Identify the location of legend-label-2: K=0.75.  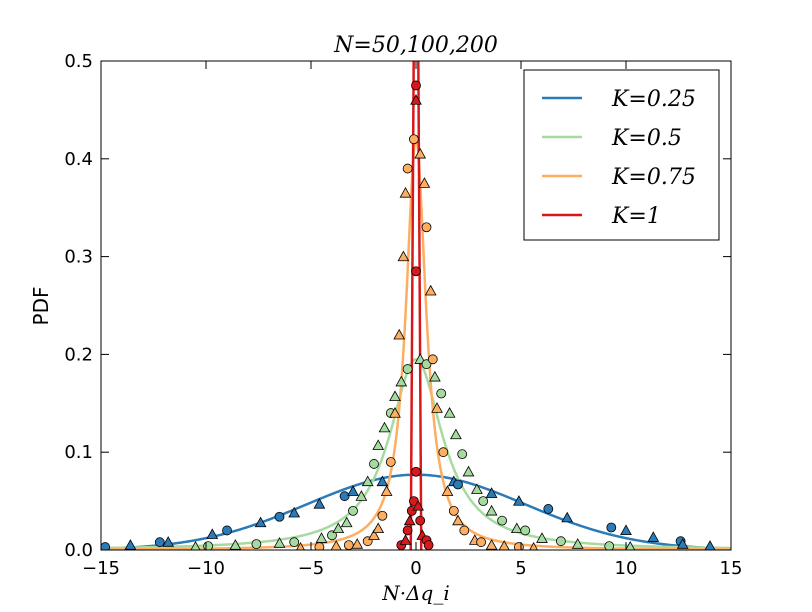
(653, 177).